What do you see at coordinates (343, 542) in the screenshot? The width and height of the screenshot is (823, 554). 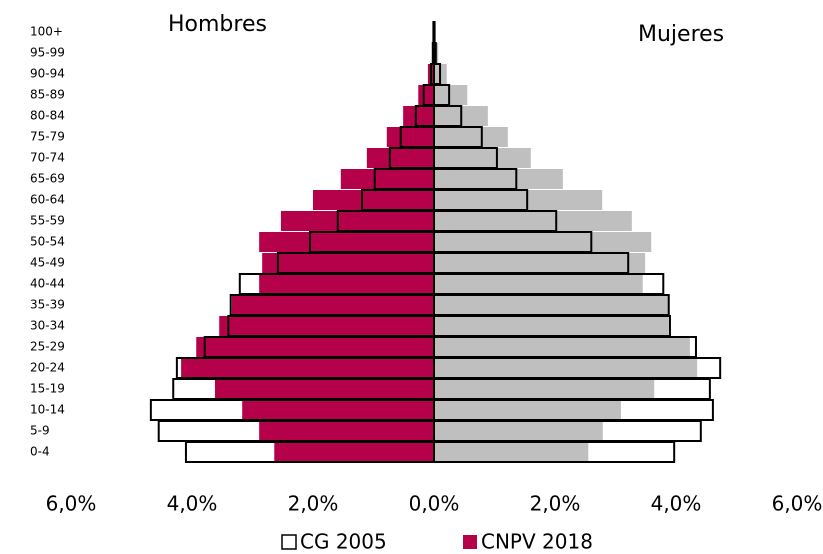 I see `legend-label: CG 2005` at bounding box center [343, 542].